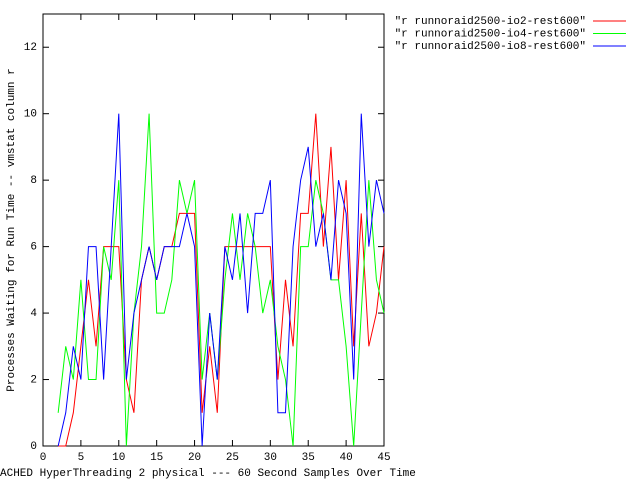  Describe the element at coordinates (270, 458) in the screenshot. I see `x-tick-label: 30` at that location.